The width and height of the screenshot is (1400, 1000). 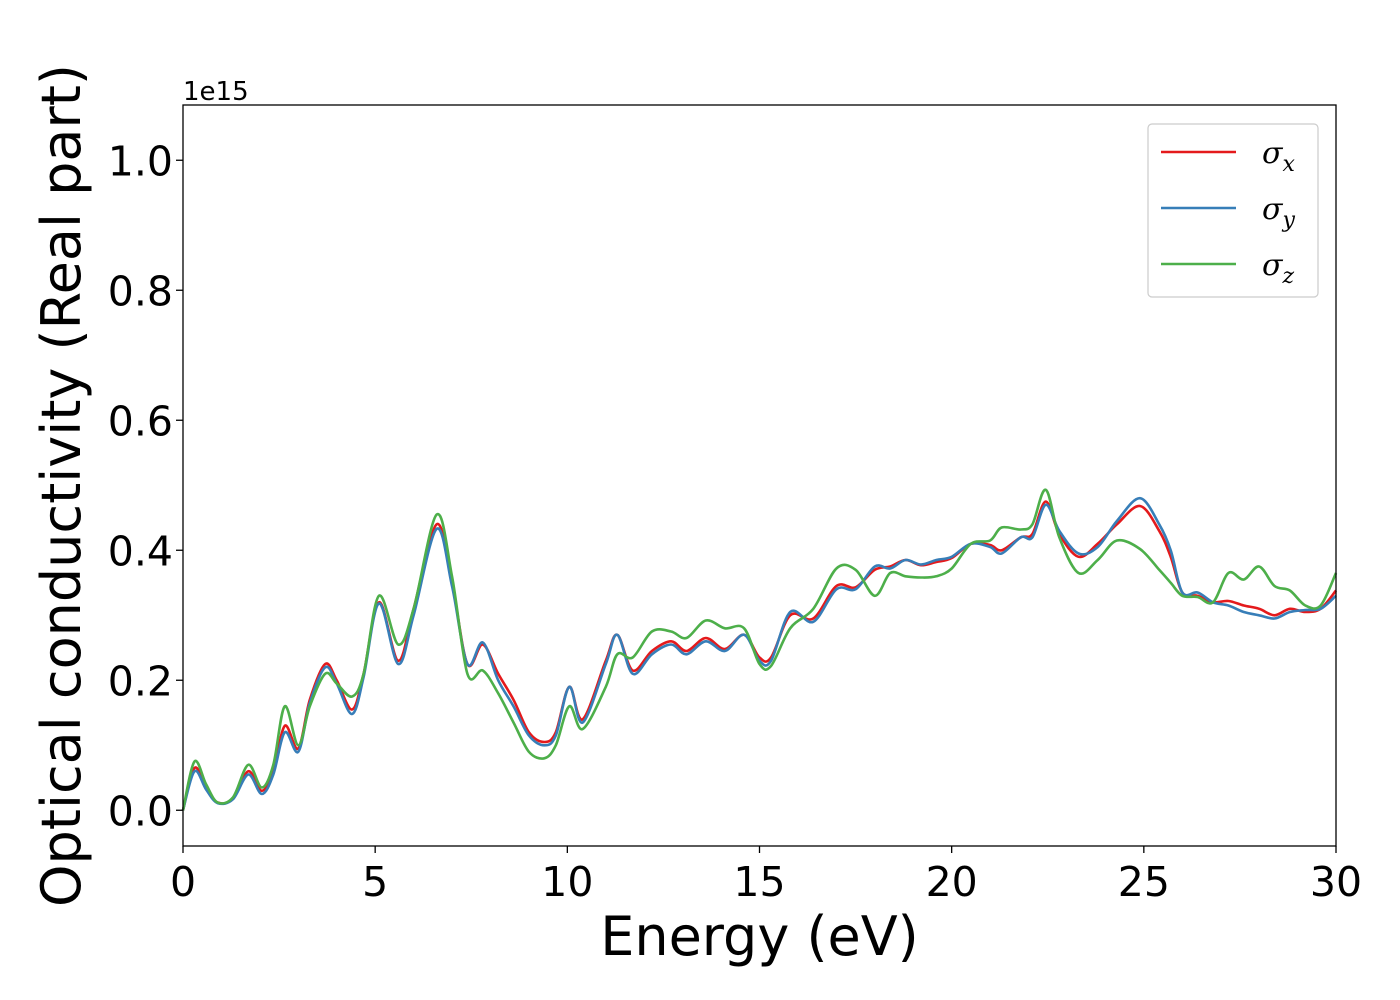 I want to click on y-offset-text: 1e15, so click(x=216, y=92).